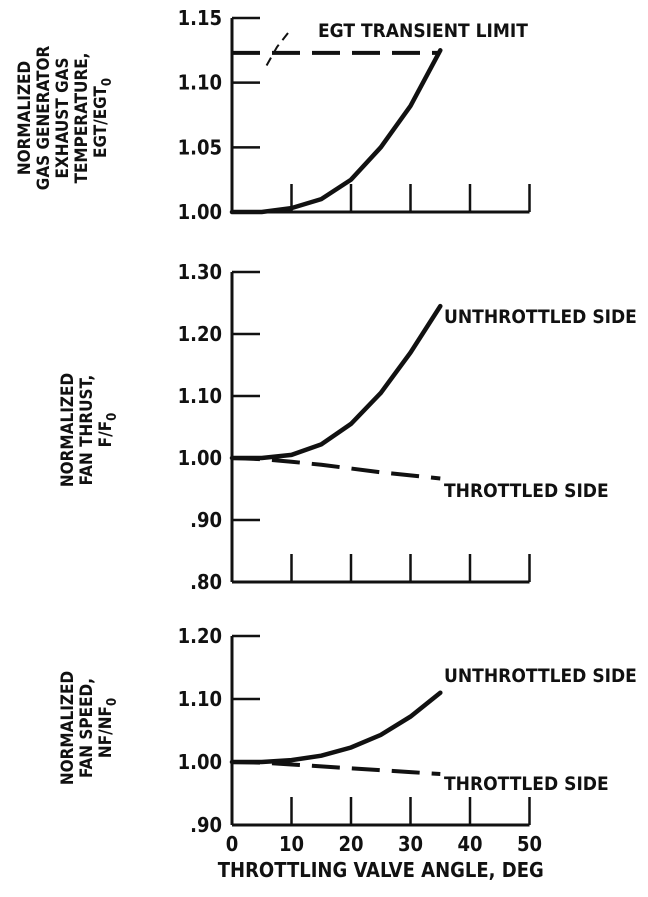 The width and height of the screenshot is (648, 897). I want to click on y-axis-label-line: EXHAUST GAS, so click(63, 118).